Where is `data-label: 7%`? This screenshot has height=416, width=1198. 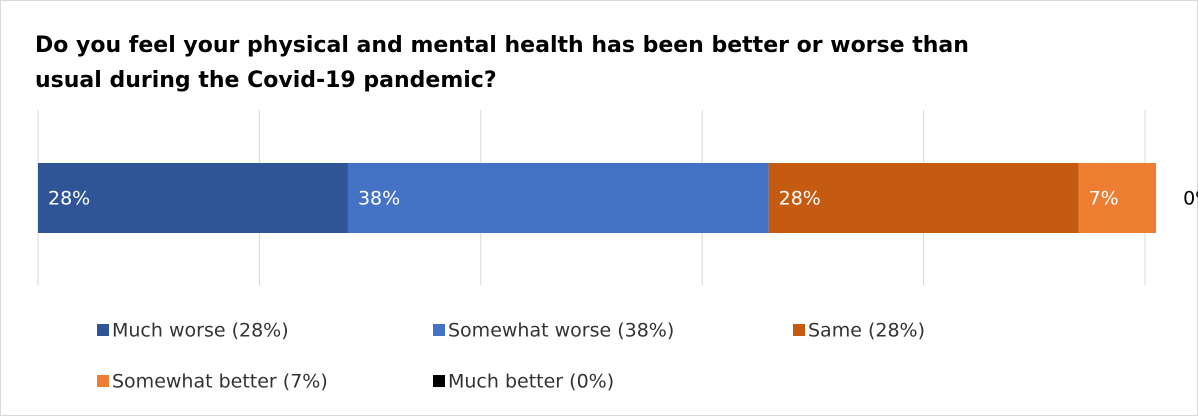 data-label: 7% is located at coordinates (1104, 199).